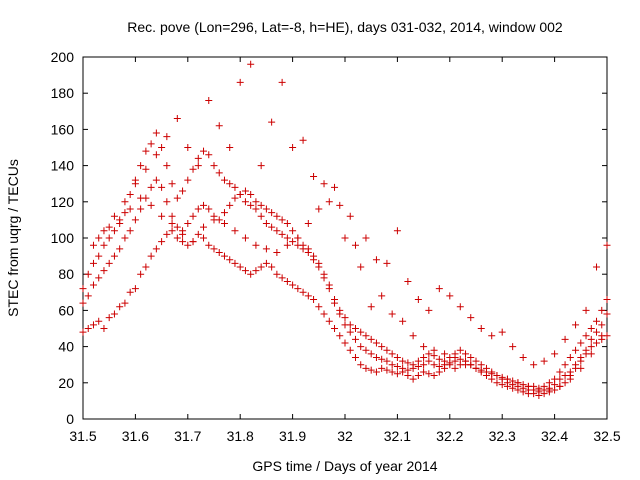 The width and height of the screenshot is (640, 480). I want to click on x-tick-label: 32.5, so click(606, 436).